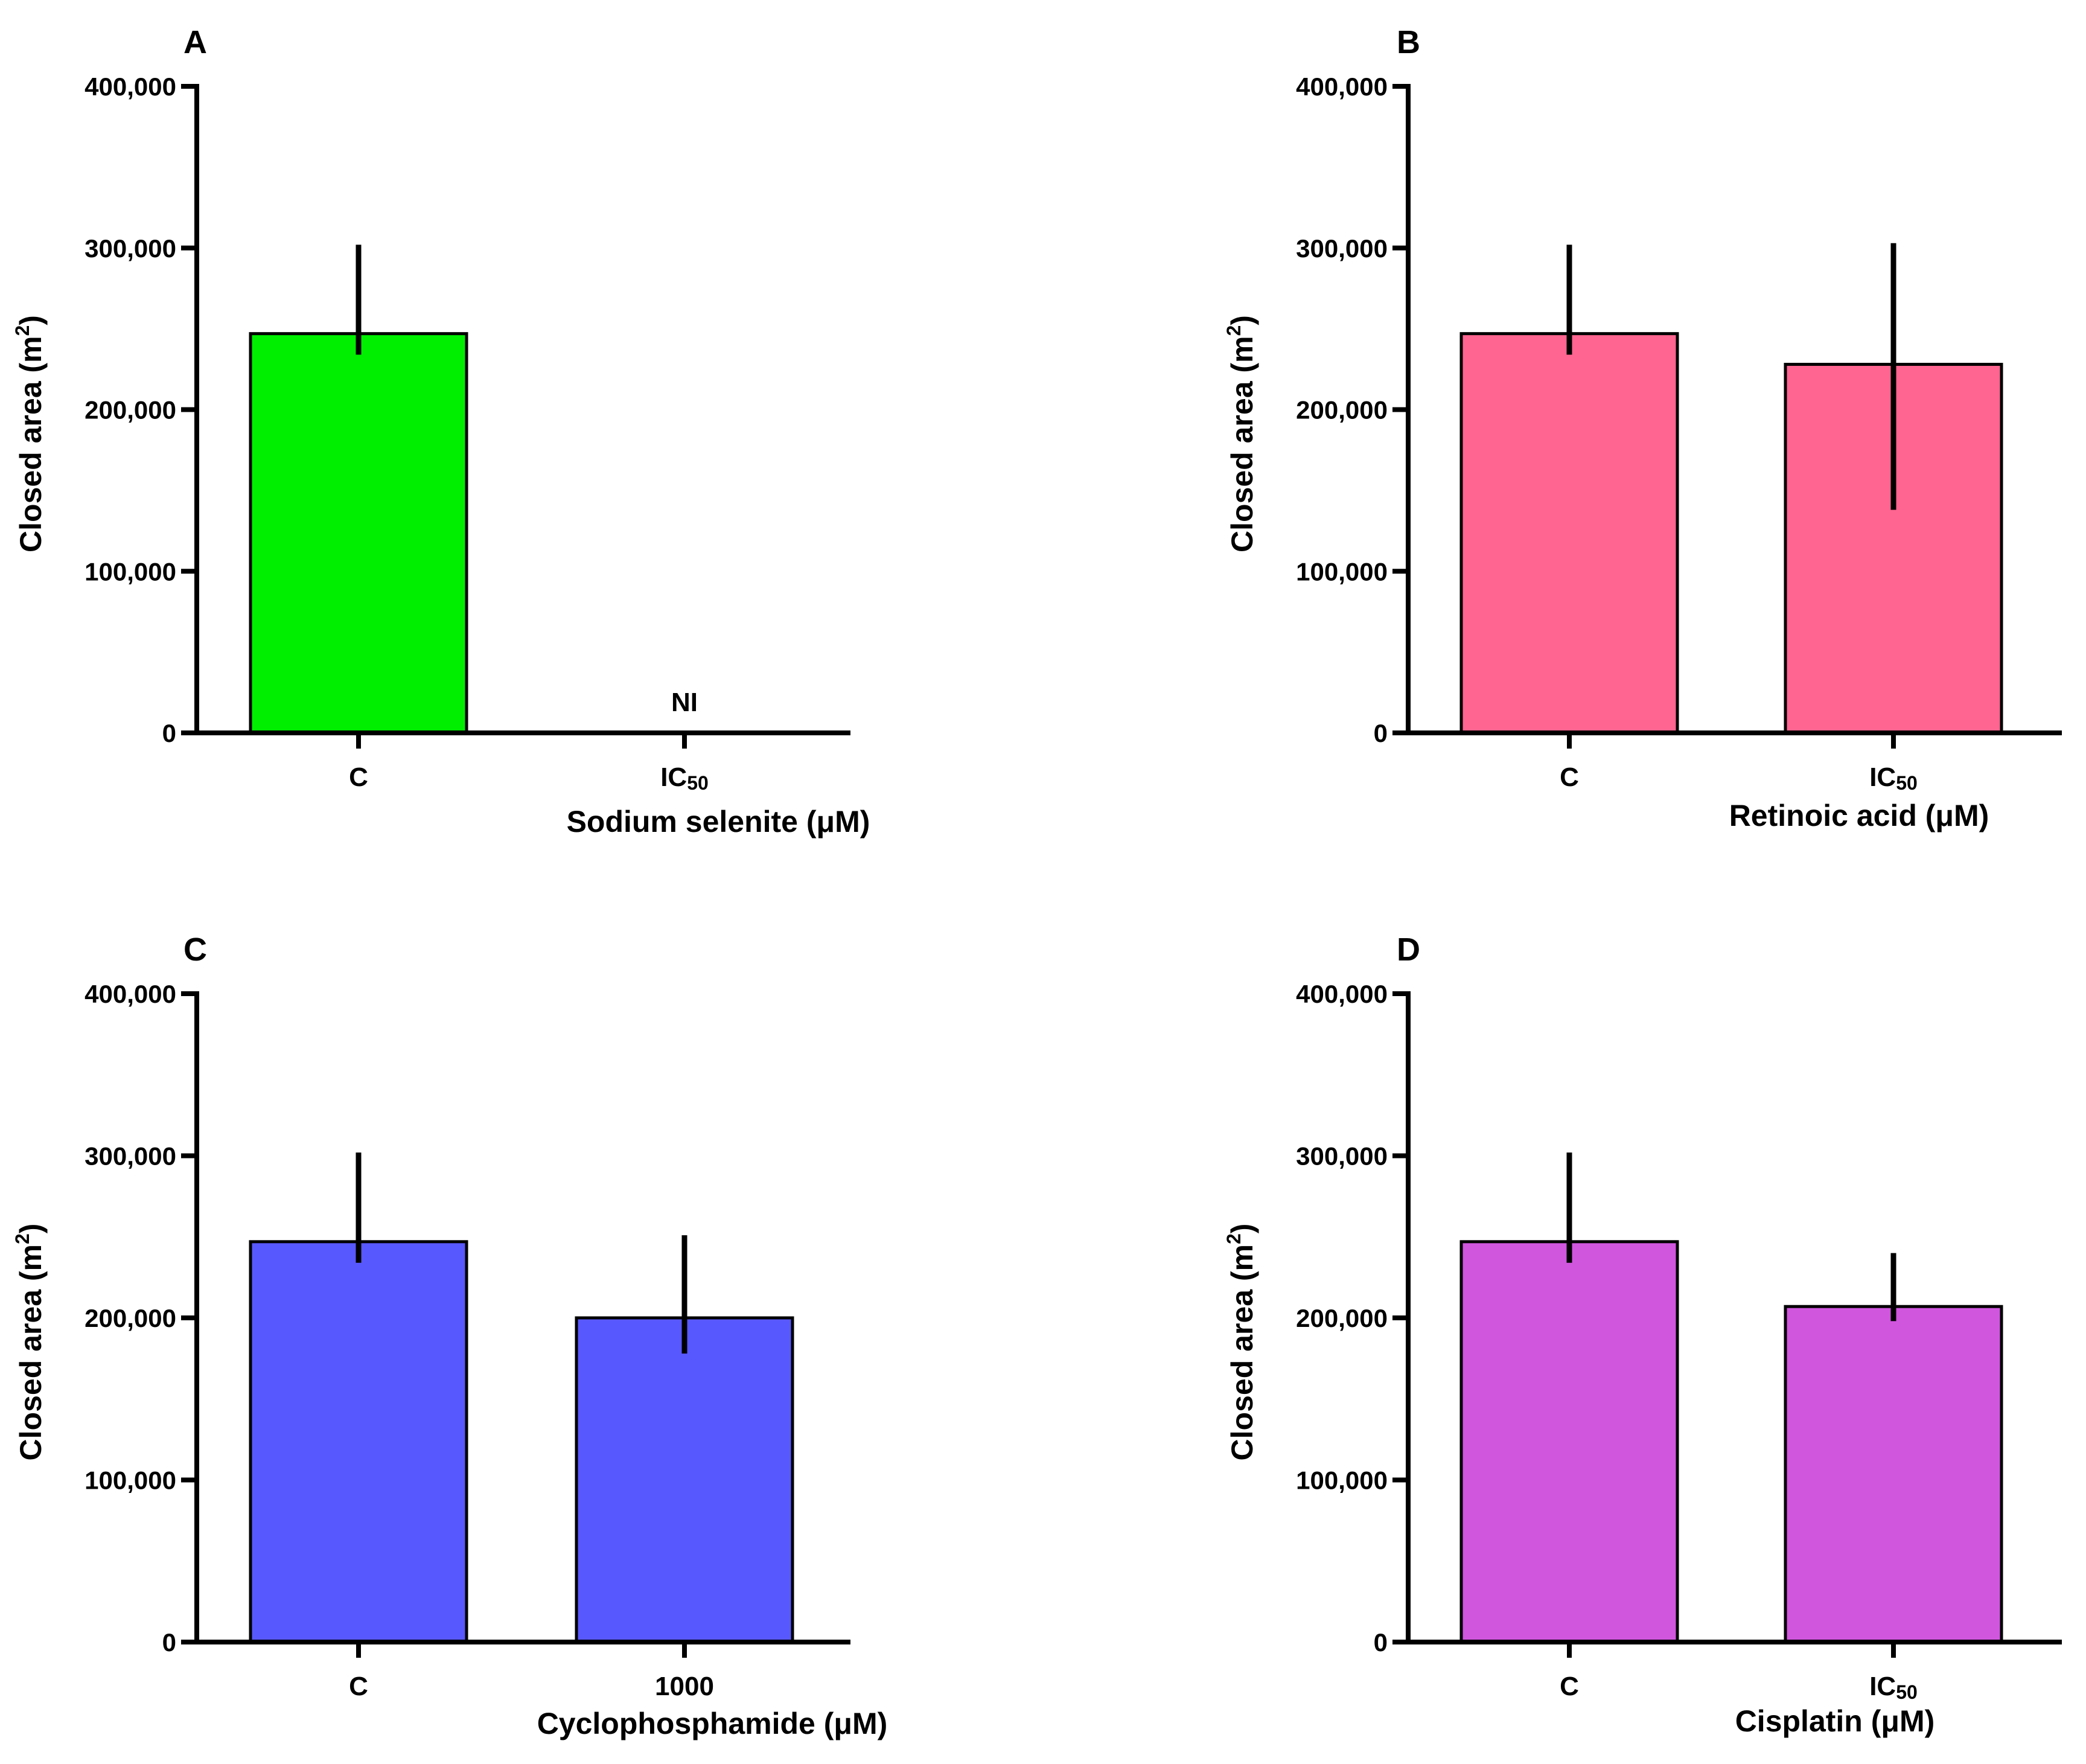  What do you see at coordinates (1408, 42) in the screenshot?
I see `panel-letter: B` at bounding box center [1408, 42].